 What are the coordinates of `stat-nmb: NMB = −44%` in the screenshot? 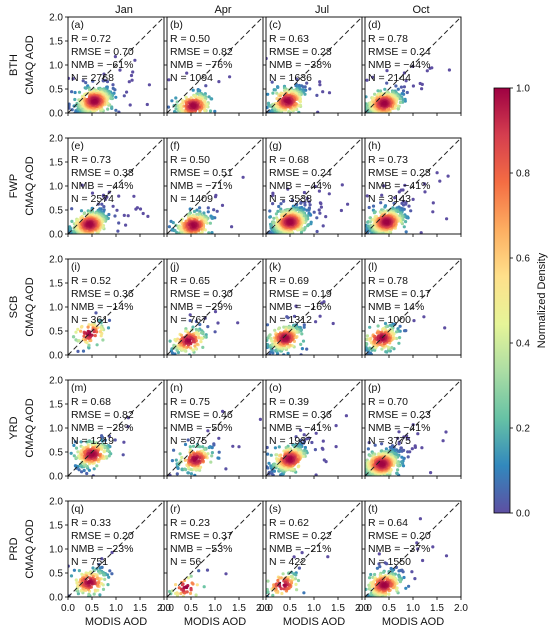 It's located at (399, 65).